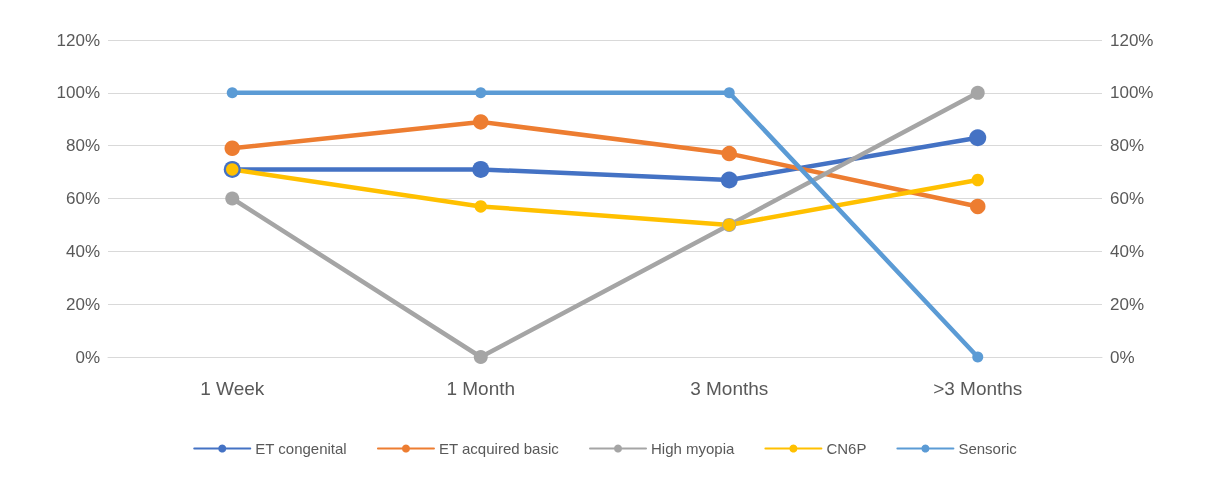 Image resolution: width=1210 pixels, height=479 pixels. What do you see at coordinates (1127, 198) in the screenshot?
I see `y2-tick-label: 60%` at bounding box center [1127, 198].